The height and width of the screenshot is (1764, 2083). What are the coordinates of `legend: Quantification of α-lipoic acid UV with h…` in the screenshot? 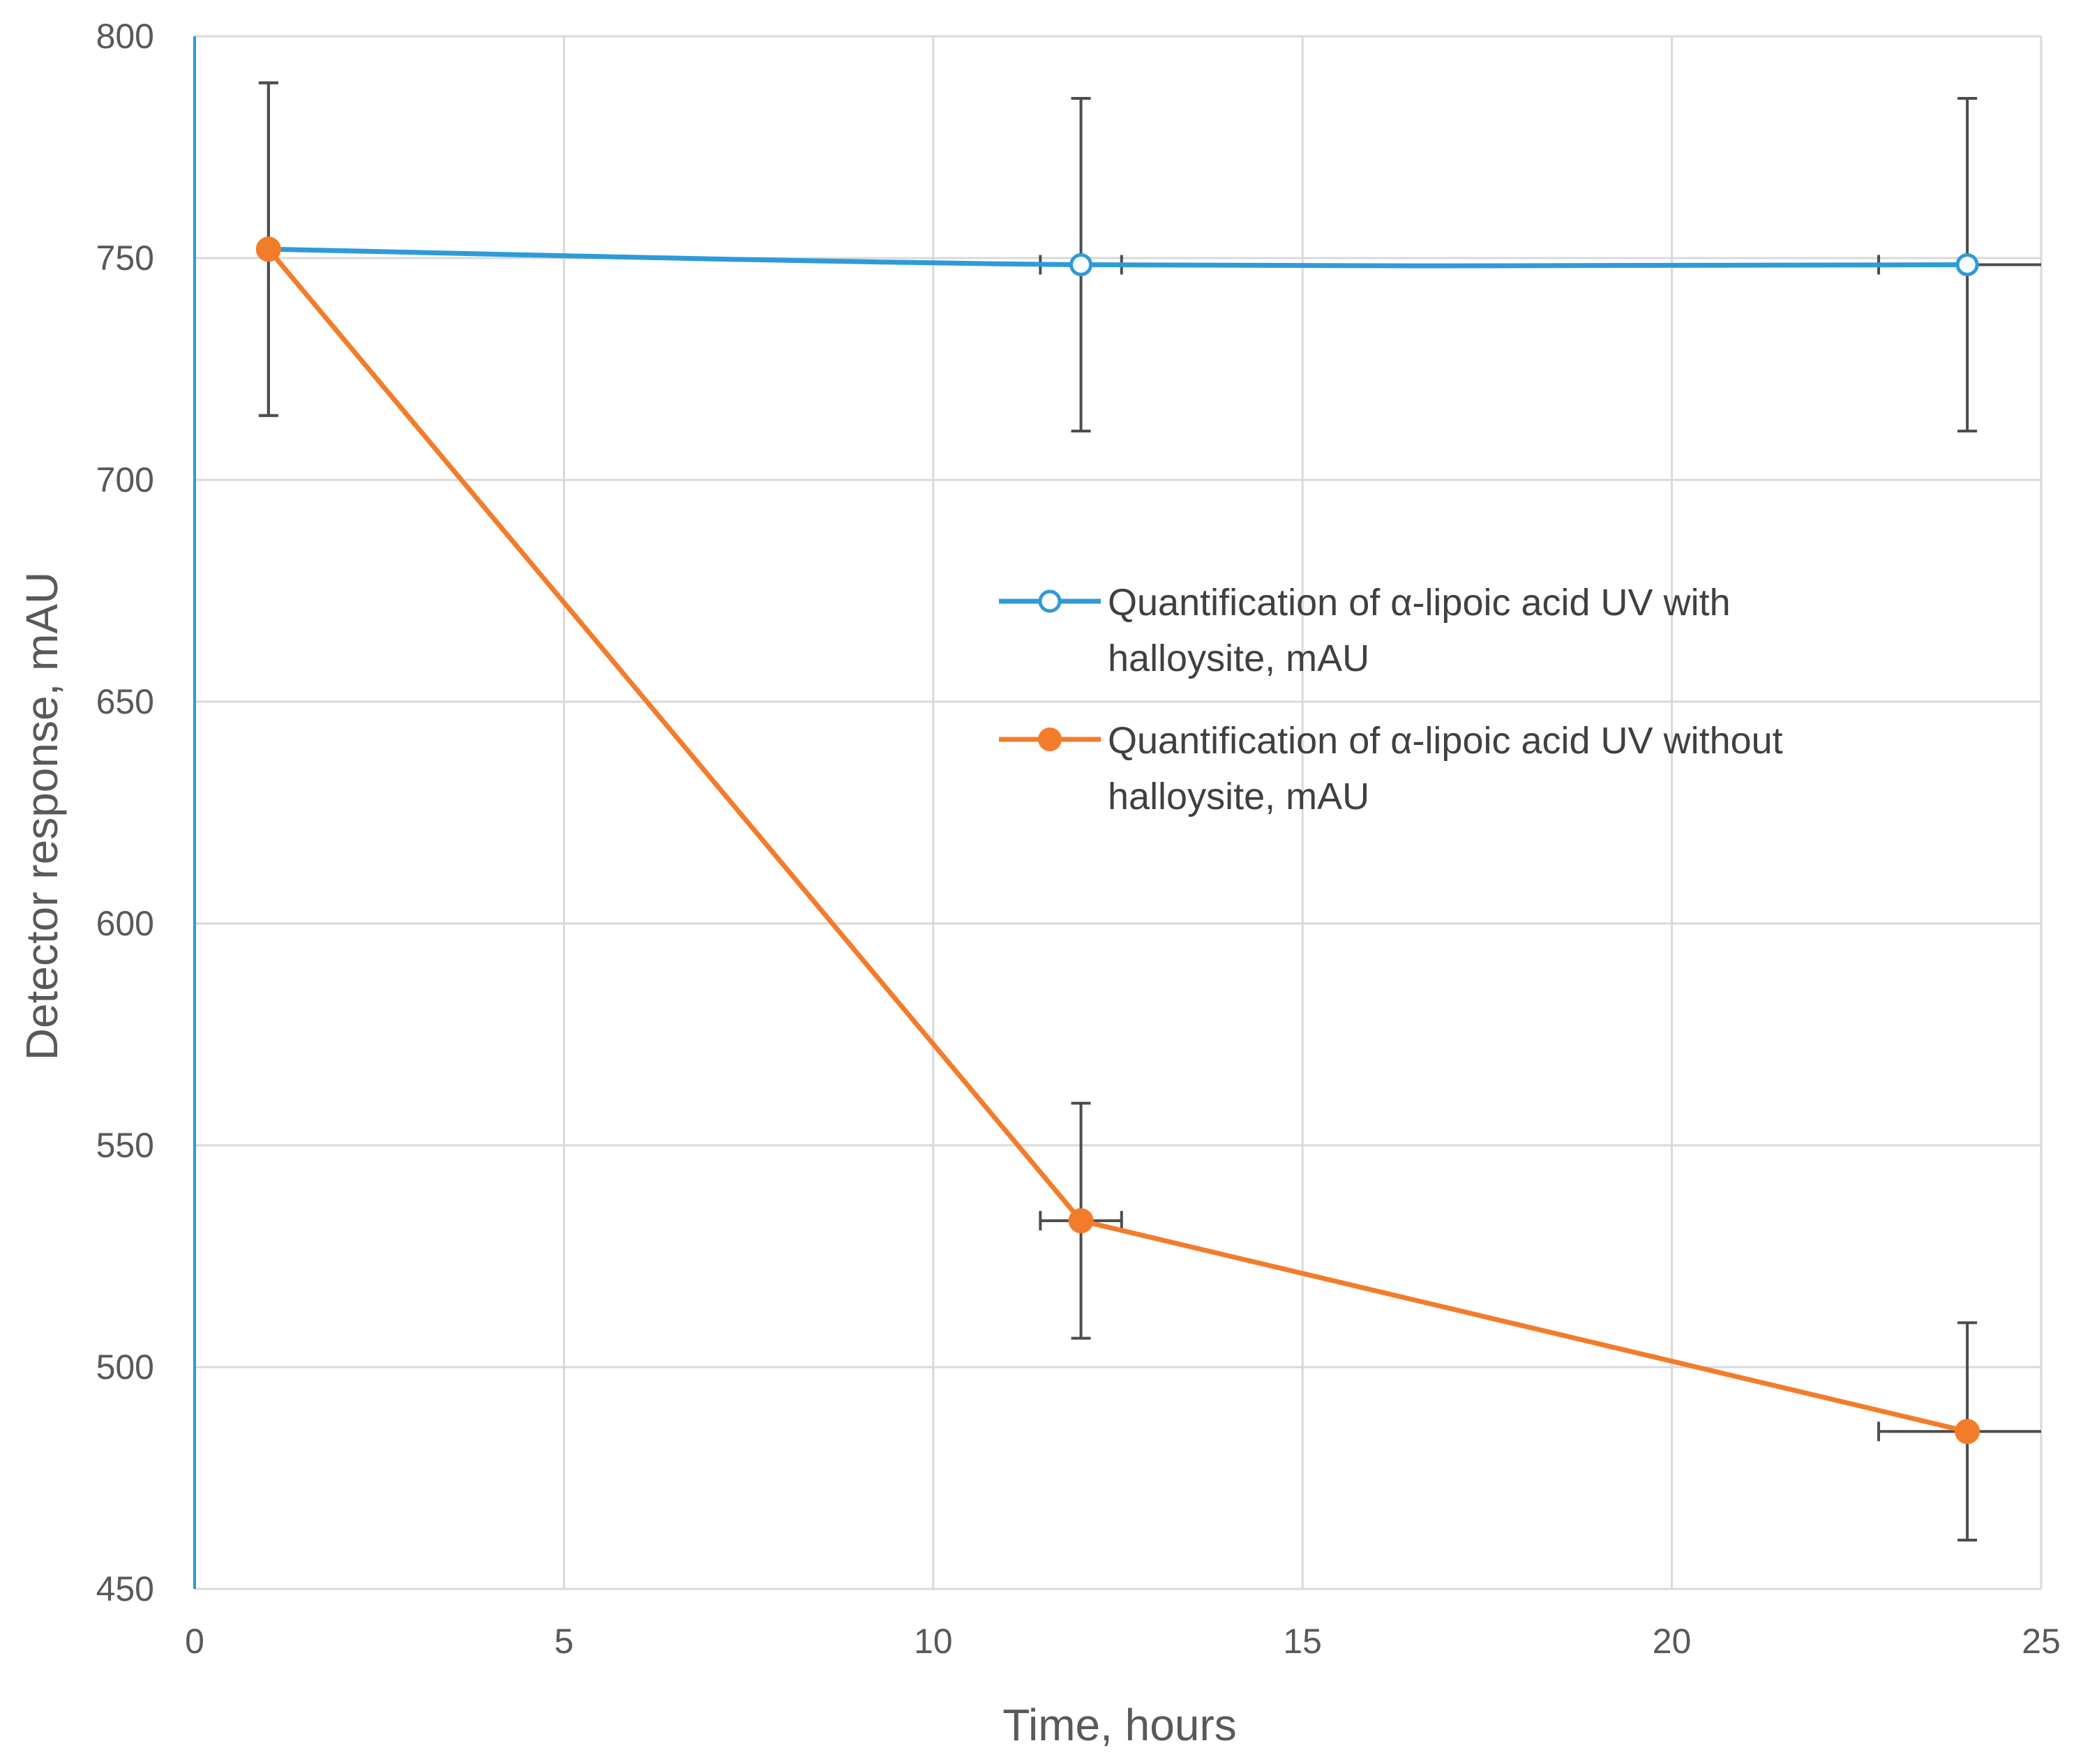 It's located at (1391, 699).